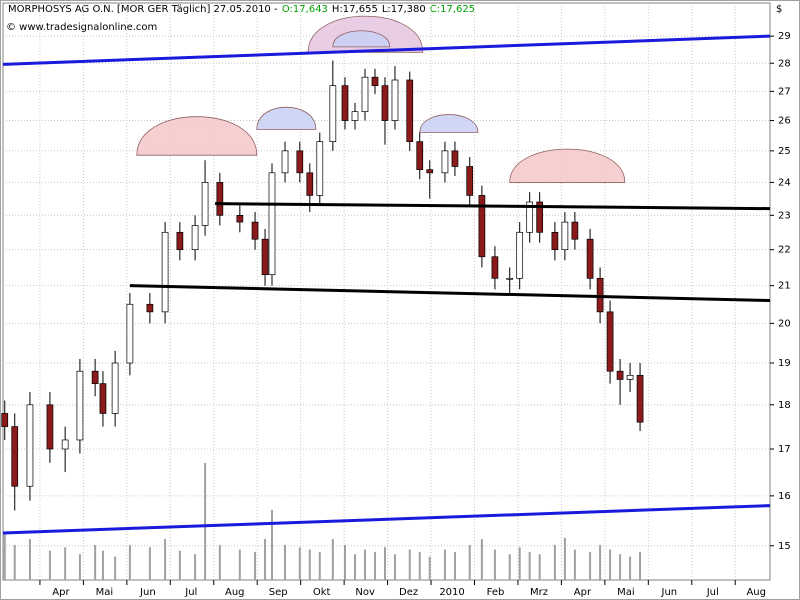  What do you see at coordinates (784, 496) in the screenshot?
I see `y-tick-label: 16` at bounding box center [784, 496].